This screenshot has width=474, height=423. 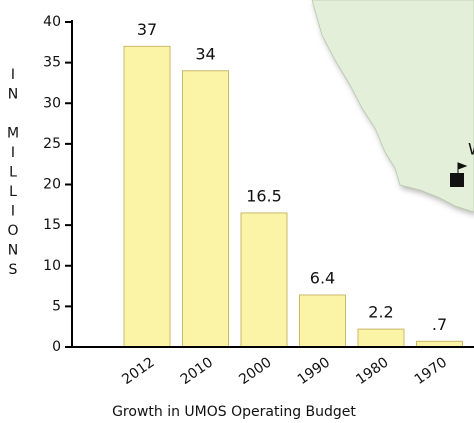 I want to click on y-tick-label: 30, so click(x=52, y=103).